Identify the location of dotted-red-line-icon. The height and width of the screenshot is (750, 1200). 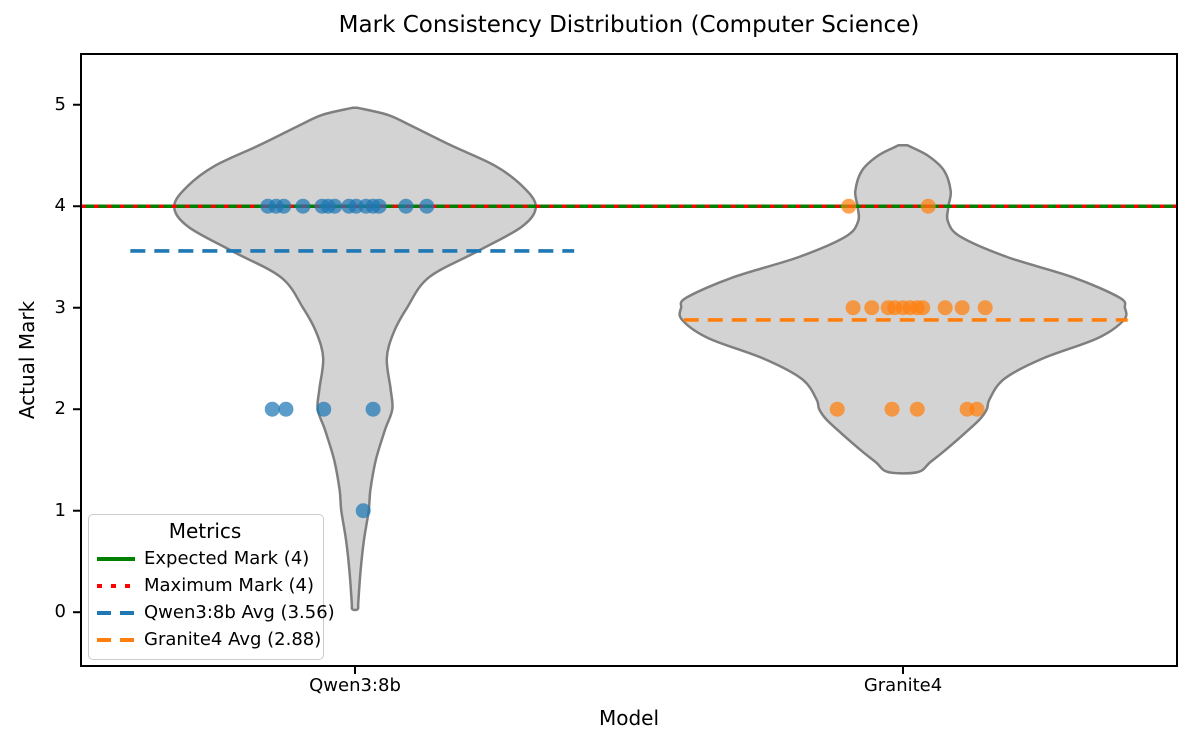
(116, 585).